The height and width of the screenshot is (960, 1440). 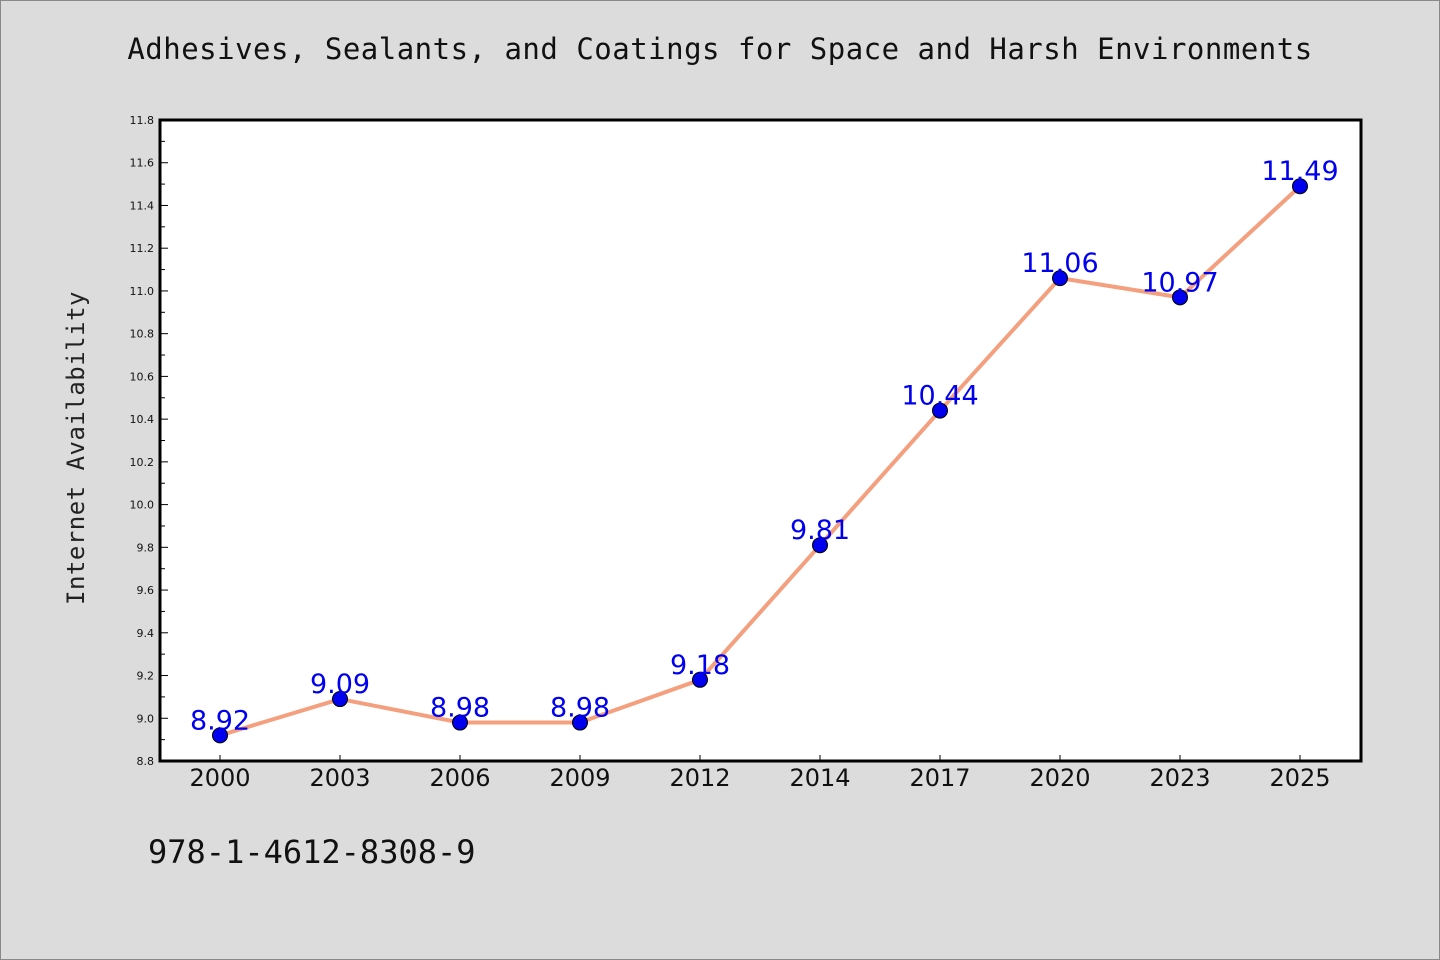 I want to click on isbn-text: 978-1-4612-8308-9, so click(x=312, y=852).